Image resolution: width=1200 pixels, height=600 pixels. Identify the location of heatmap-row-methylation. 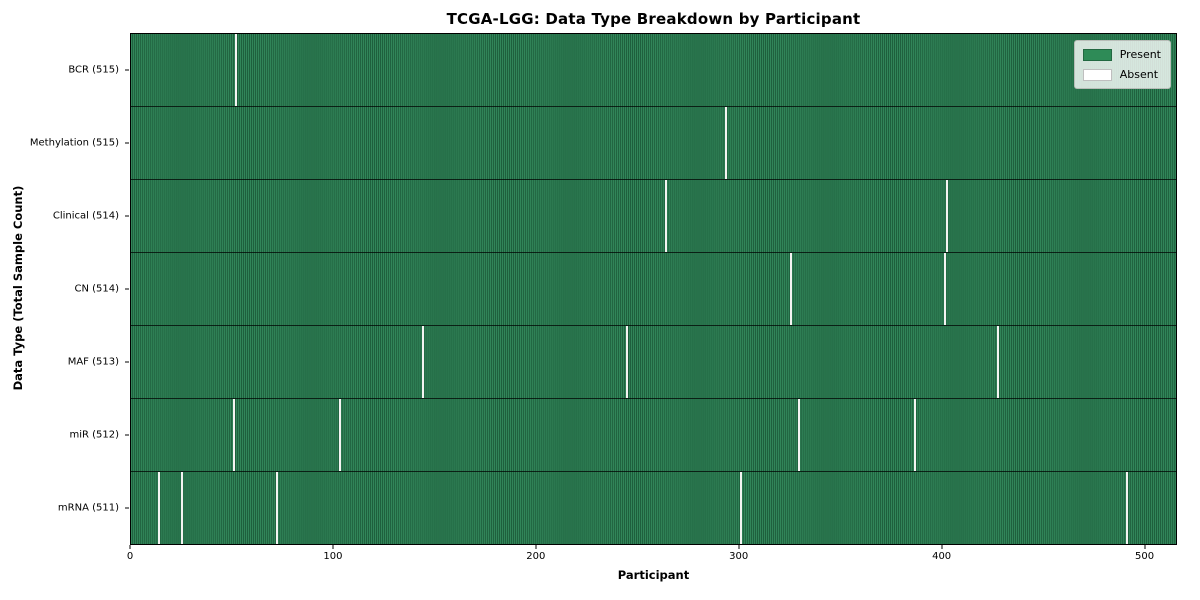
(653, 143).